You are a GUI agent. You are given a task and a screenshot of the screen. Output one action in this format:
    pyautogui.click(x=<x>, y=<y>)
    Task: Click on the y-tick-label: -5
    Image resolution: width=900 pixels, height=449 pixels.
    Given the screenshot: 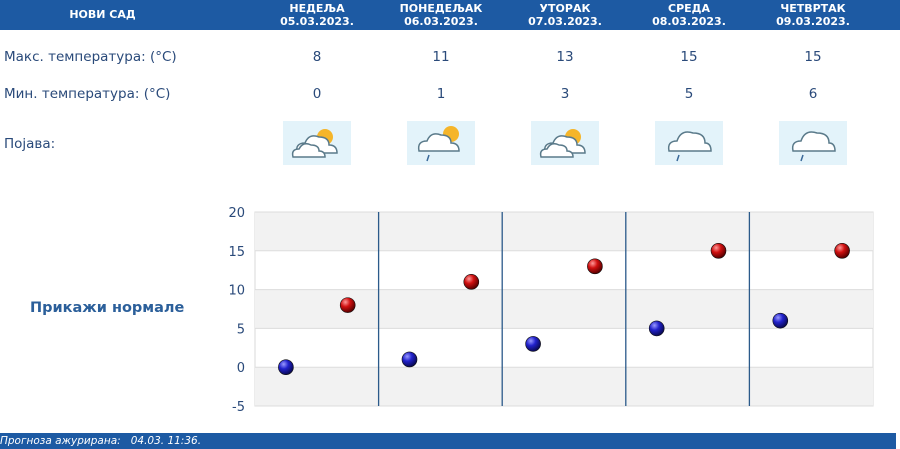 What is the action you would take?
    pyautogui.click(x=238, y=407)
    